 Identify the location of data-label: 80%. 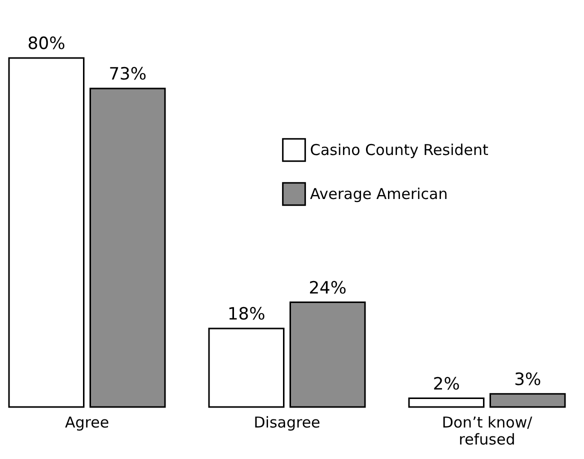
(46, 44).